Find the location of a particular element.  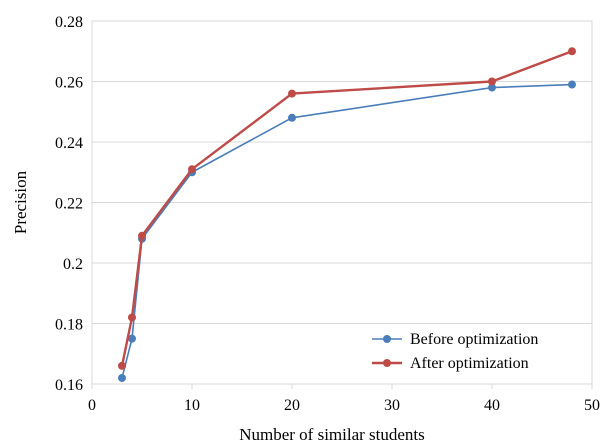

y-tick-label: 0.26 is located at coordinates (69, 83).